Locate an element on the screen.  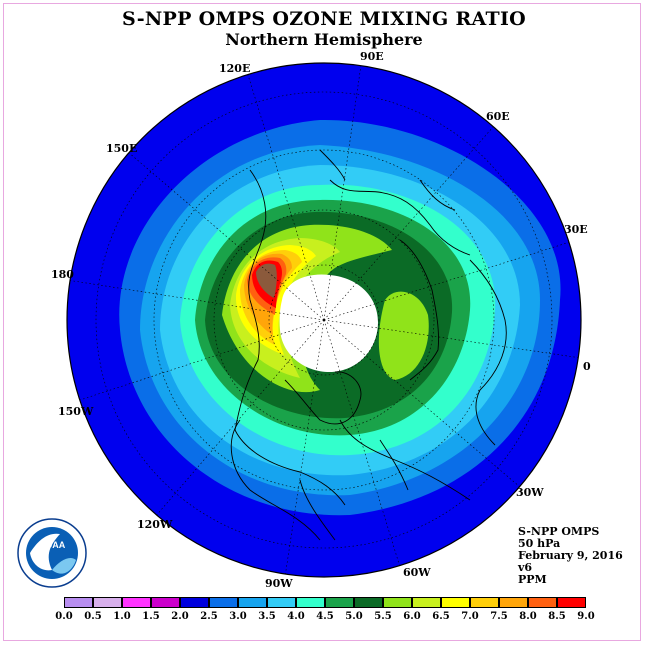
legend-label: 9.0 is located at coordinates (586, 616).